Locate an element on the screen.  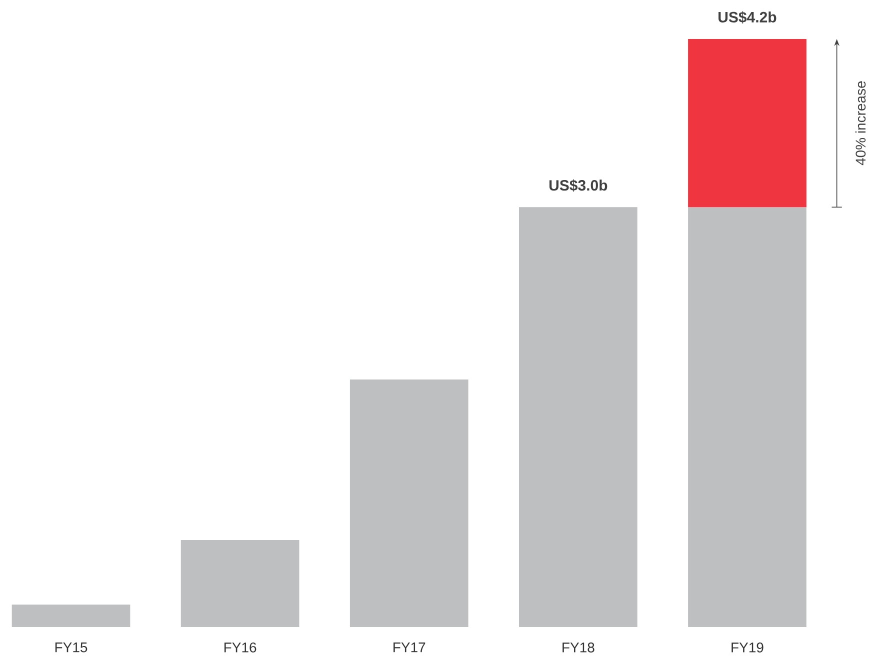
total-label: US$3.0b is located at coordinates (578, 185).